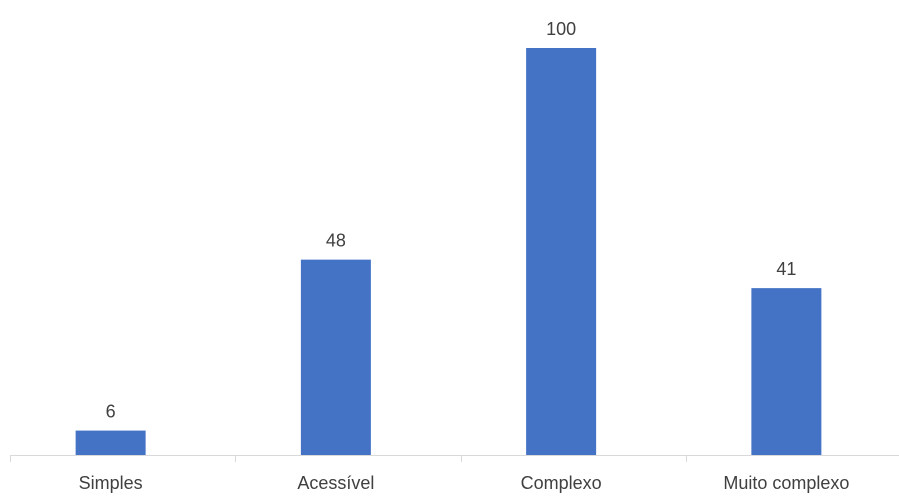 This screenshot has height=499, width=899. I want to click on data-label: 6, so click(111, 412).